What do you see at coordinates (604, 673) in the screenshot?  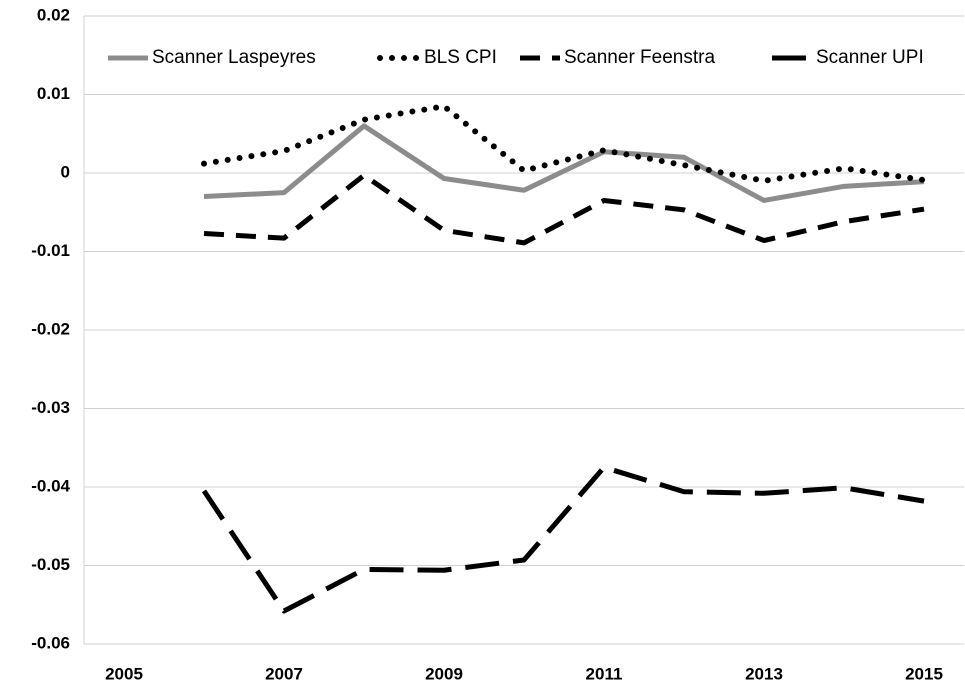 I see `x-tick-label: 2011` at bounding box center [604, 673].